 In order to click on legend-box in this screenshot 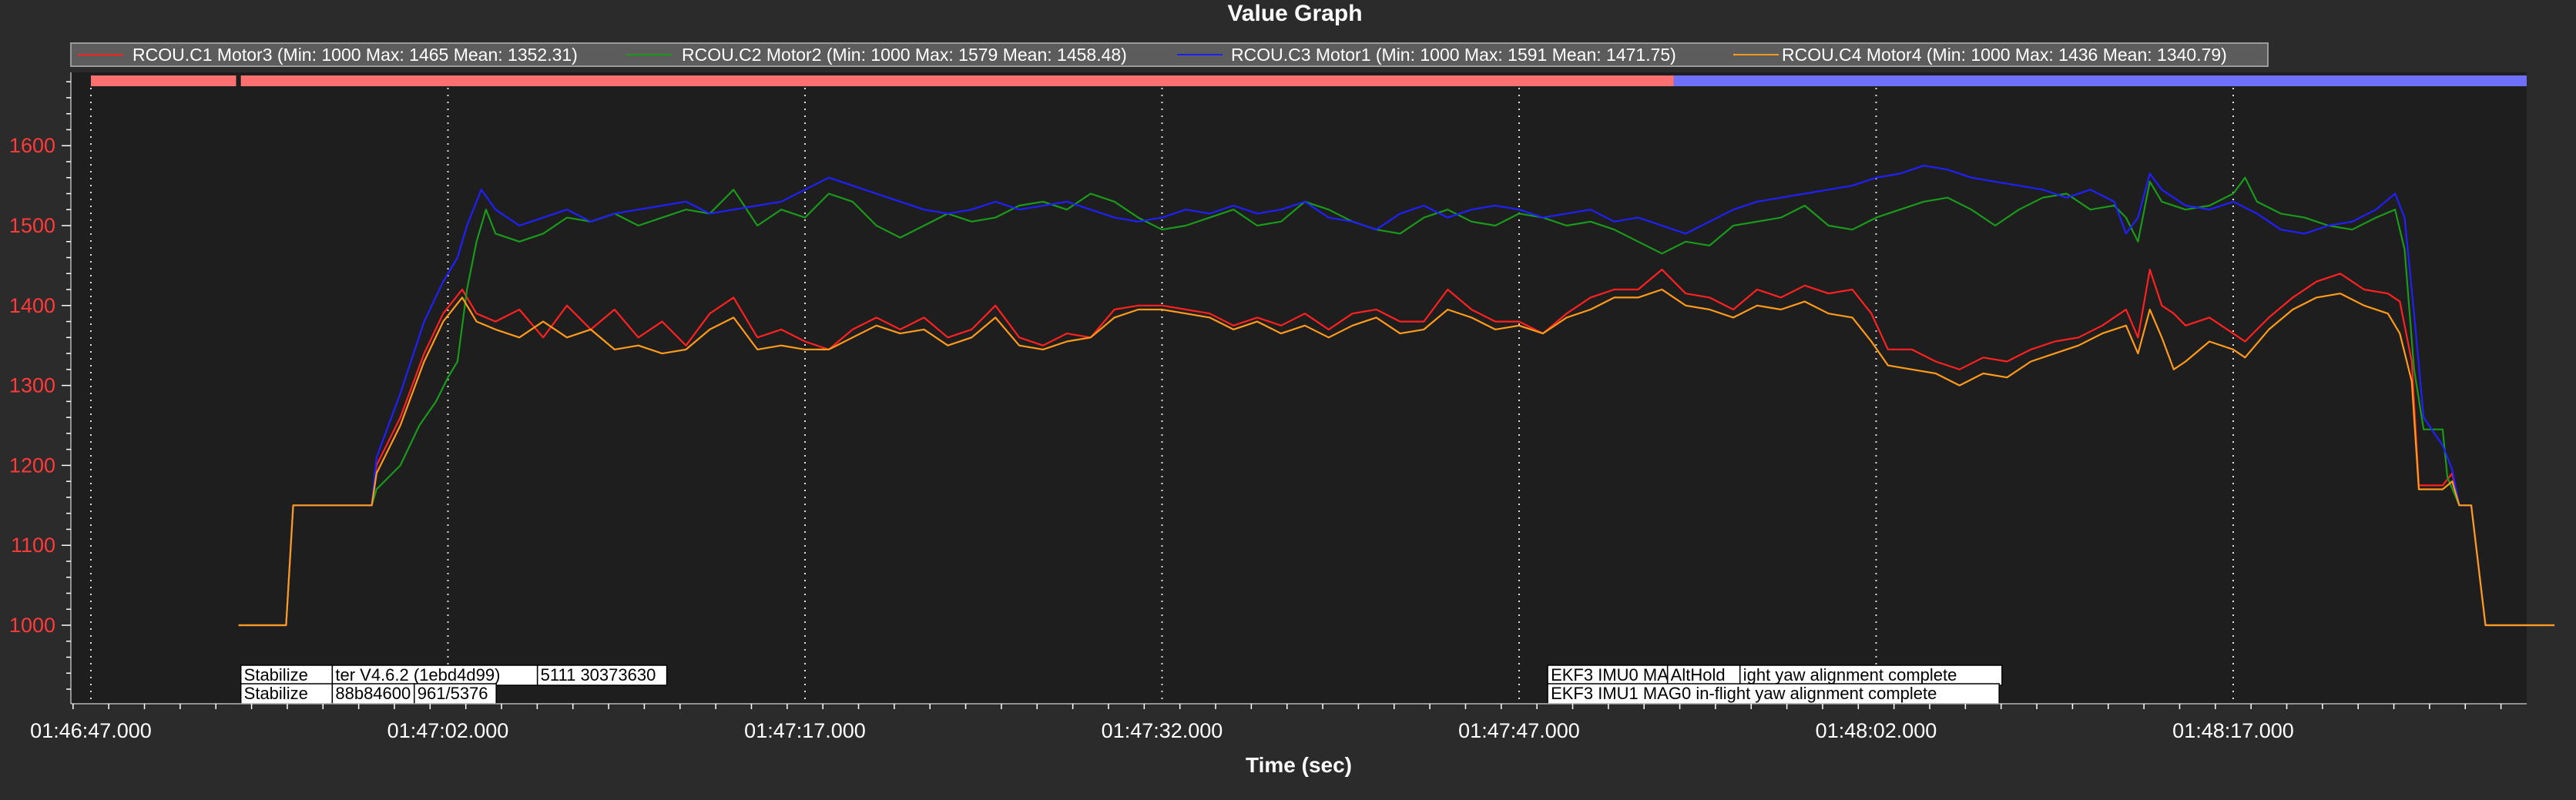, I will do `click(1169, 54)`.